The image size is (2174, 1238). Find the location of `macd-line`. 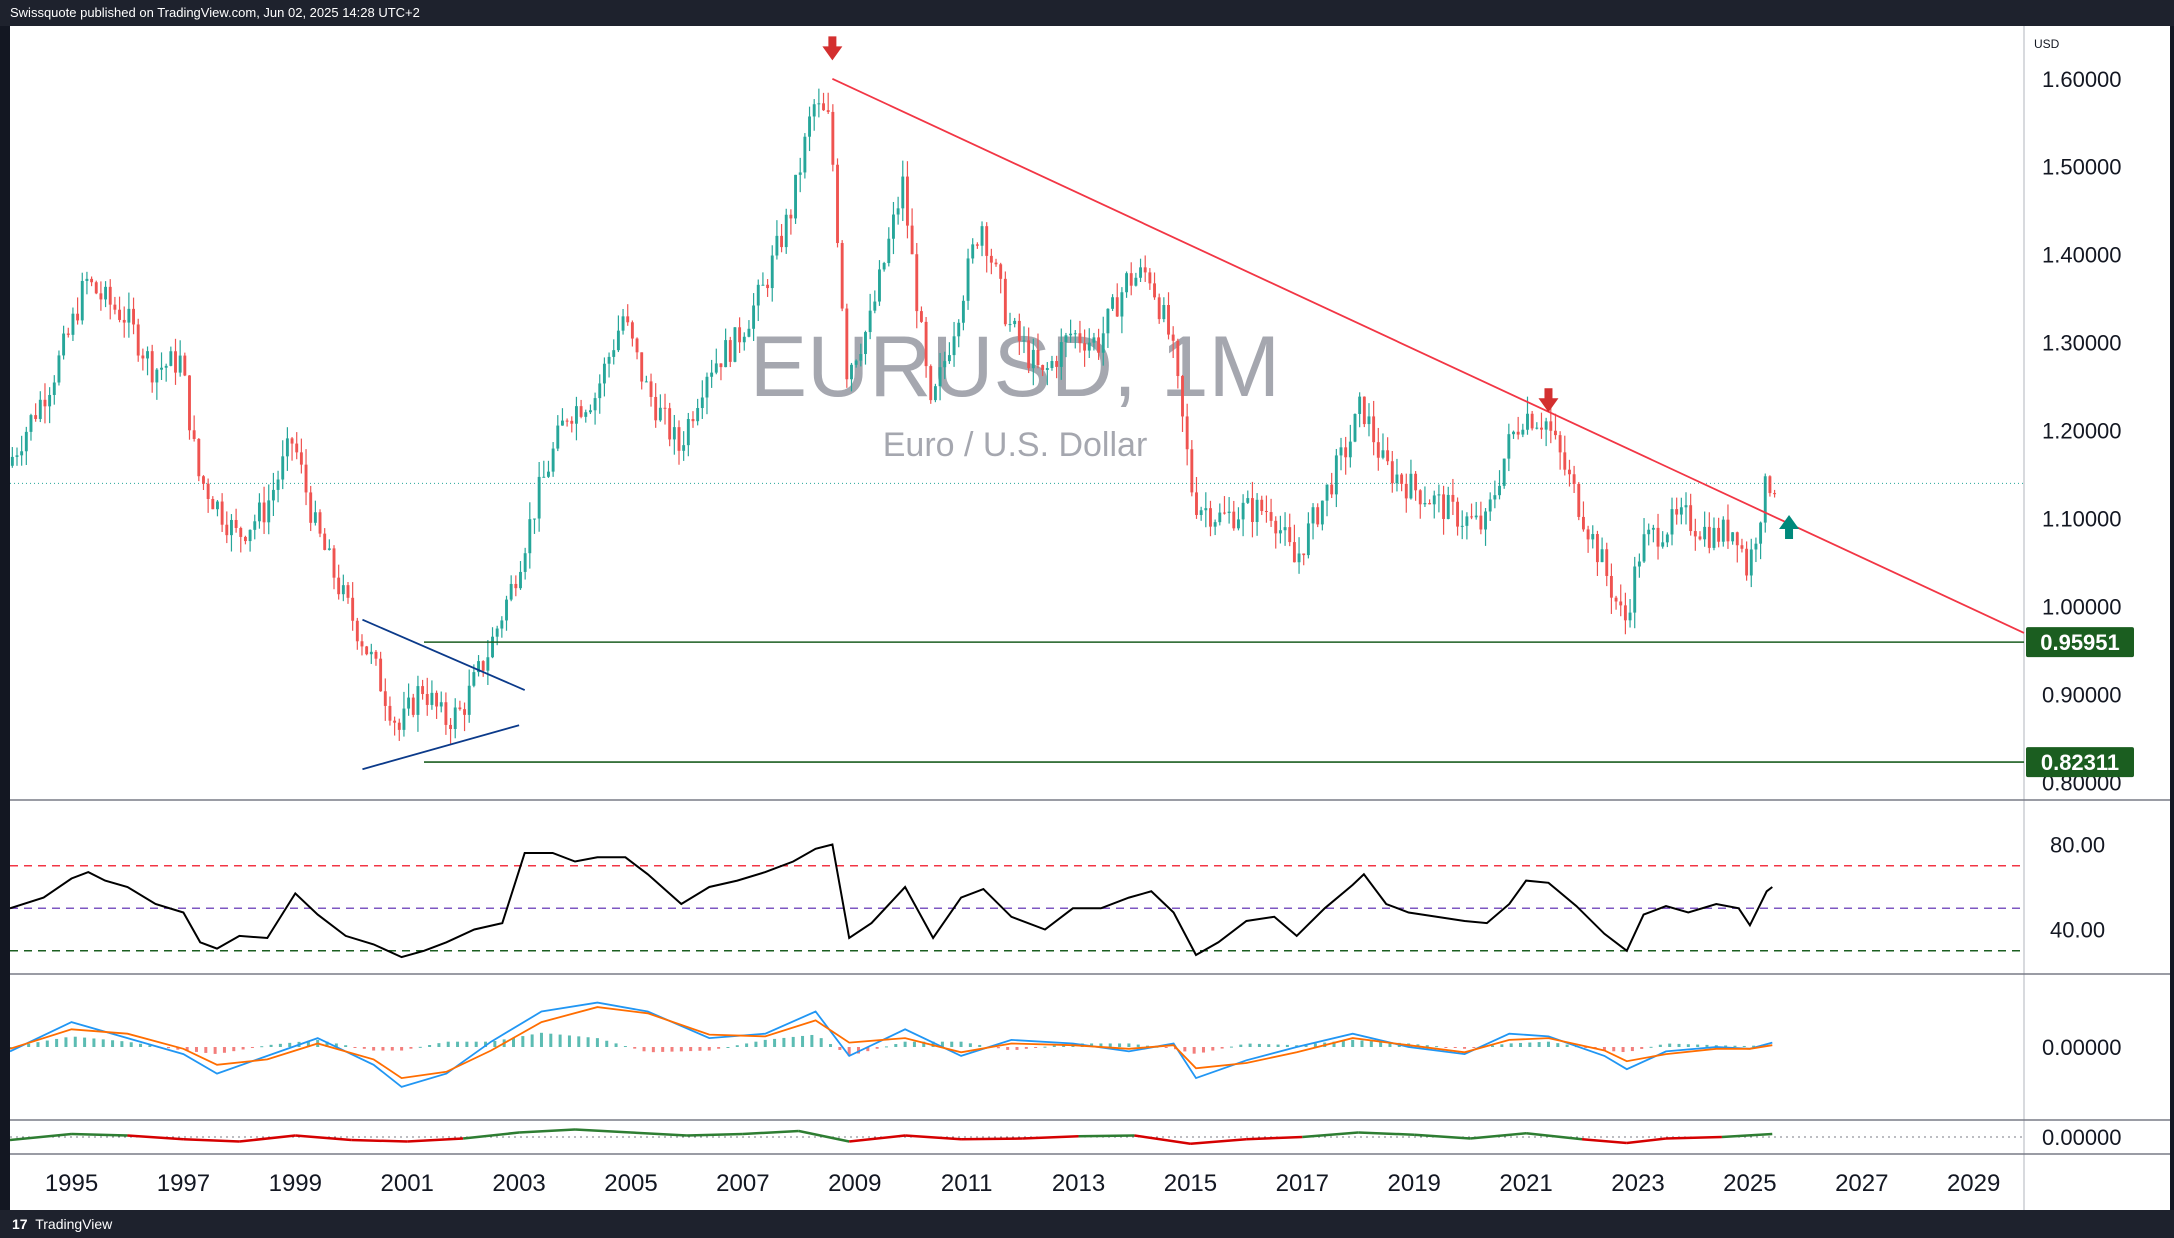

macd-line is located at coordinates (891, 1044).